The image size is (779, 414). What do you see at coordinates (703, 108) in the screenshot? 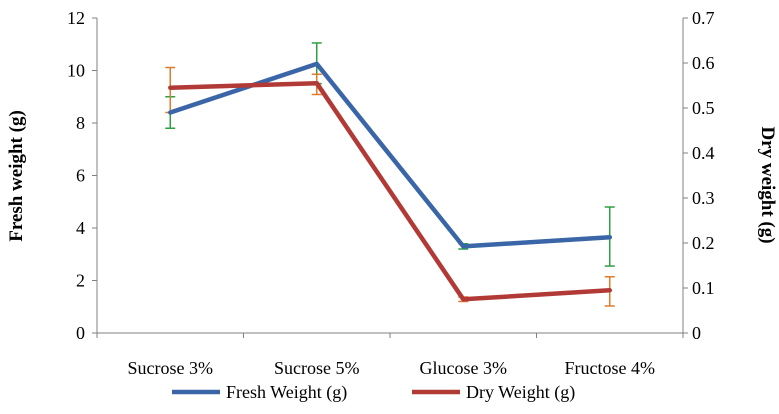
I see `right-tick-label: 0.5` at bounding box center [703, 108].